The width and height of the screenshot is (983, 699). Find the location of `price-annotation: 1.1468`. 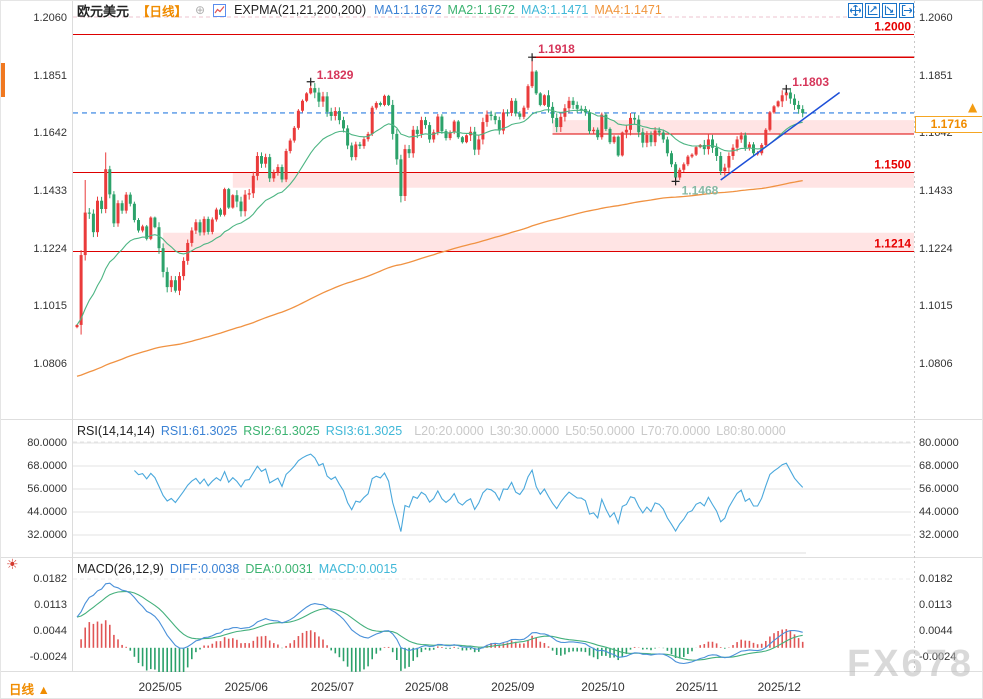

price-annotation: 1.1468 is located at coordinates (700, 190).